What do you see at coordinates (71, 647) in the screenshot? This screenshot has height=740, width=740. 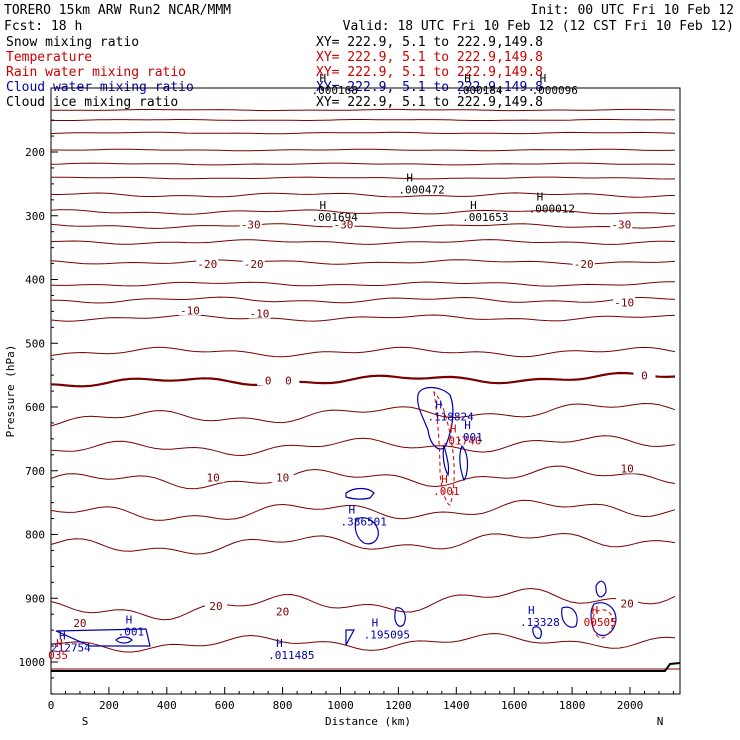 I see `maximum-value-label: 212754` at bounding box center [71, 647].